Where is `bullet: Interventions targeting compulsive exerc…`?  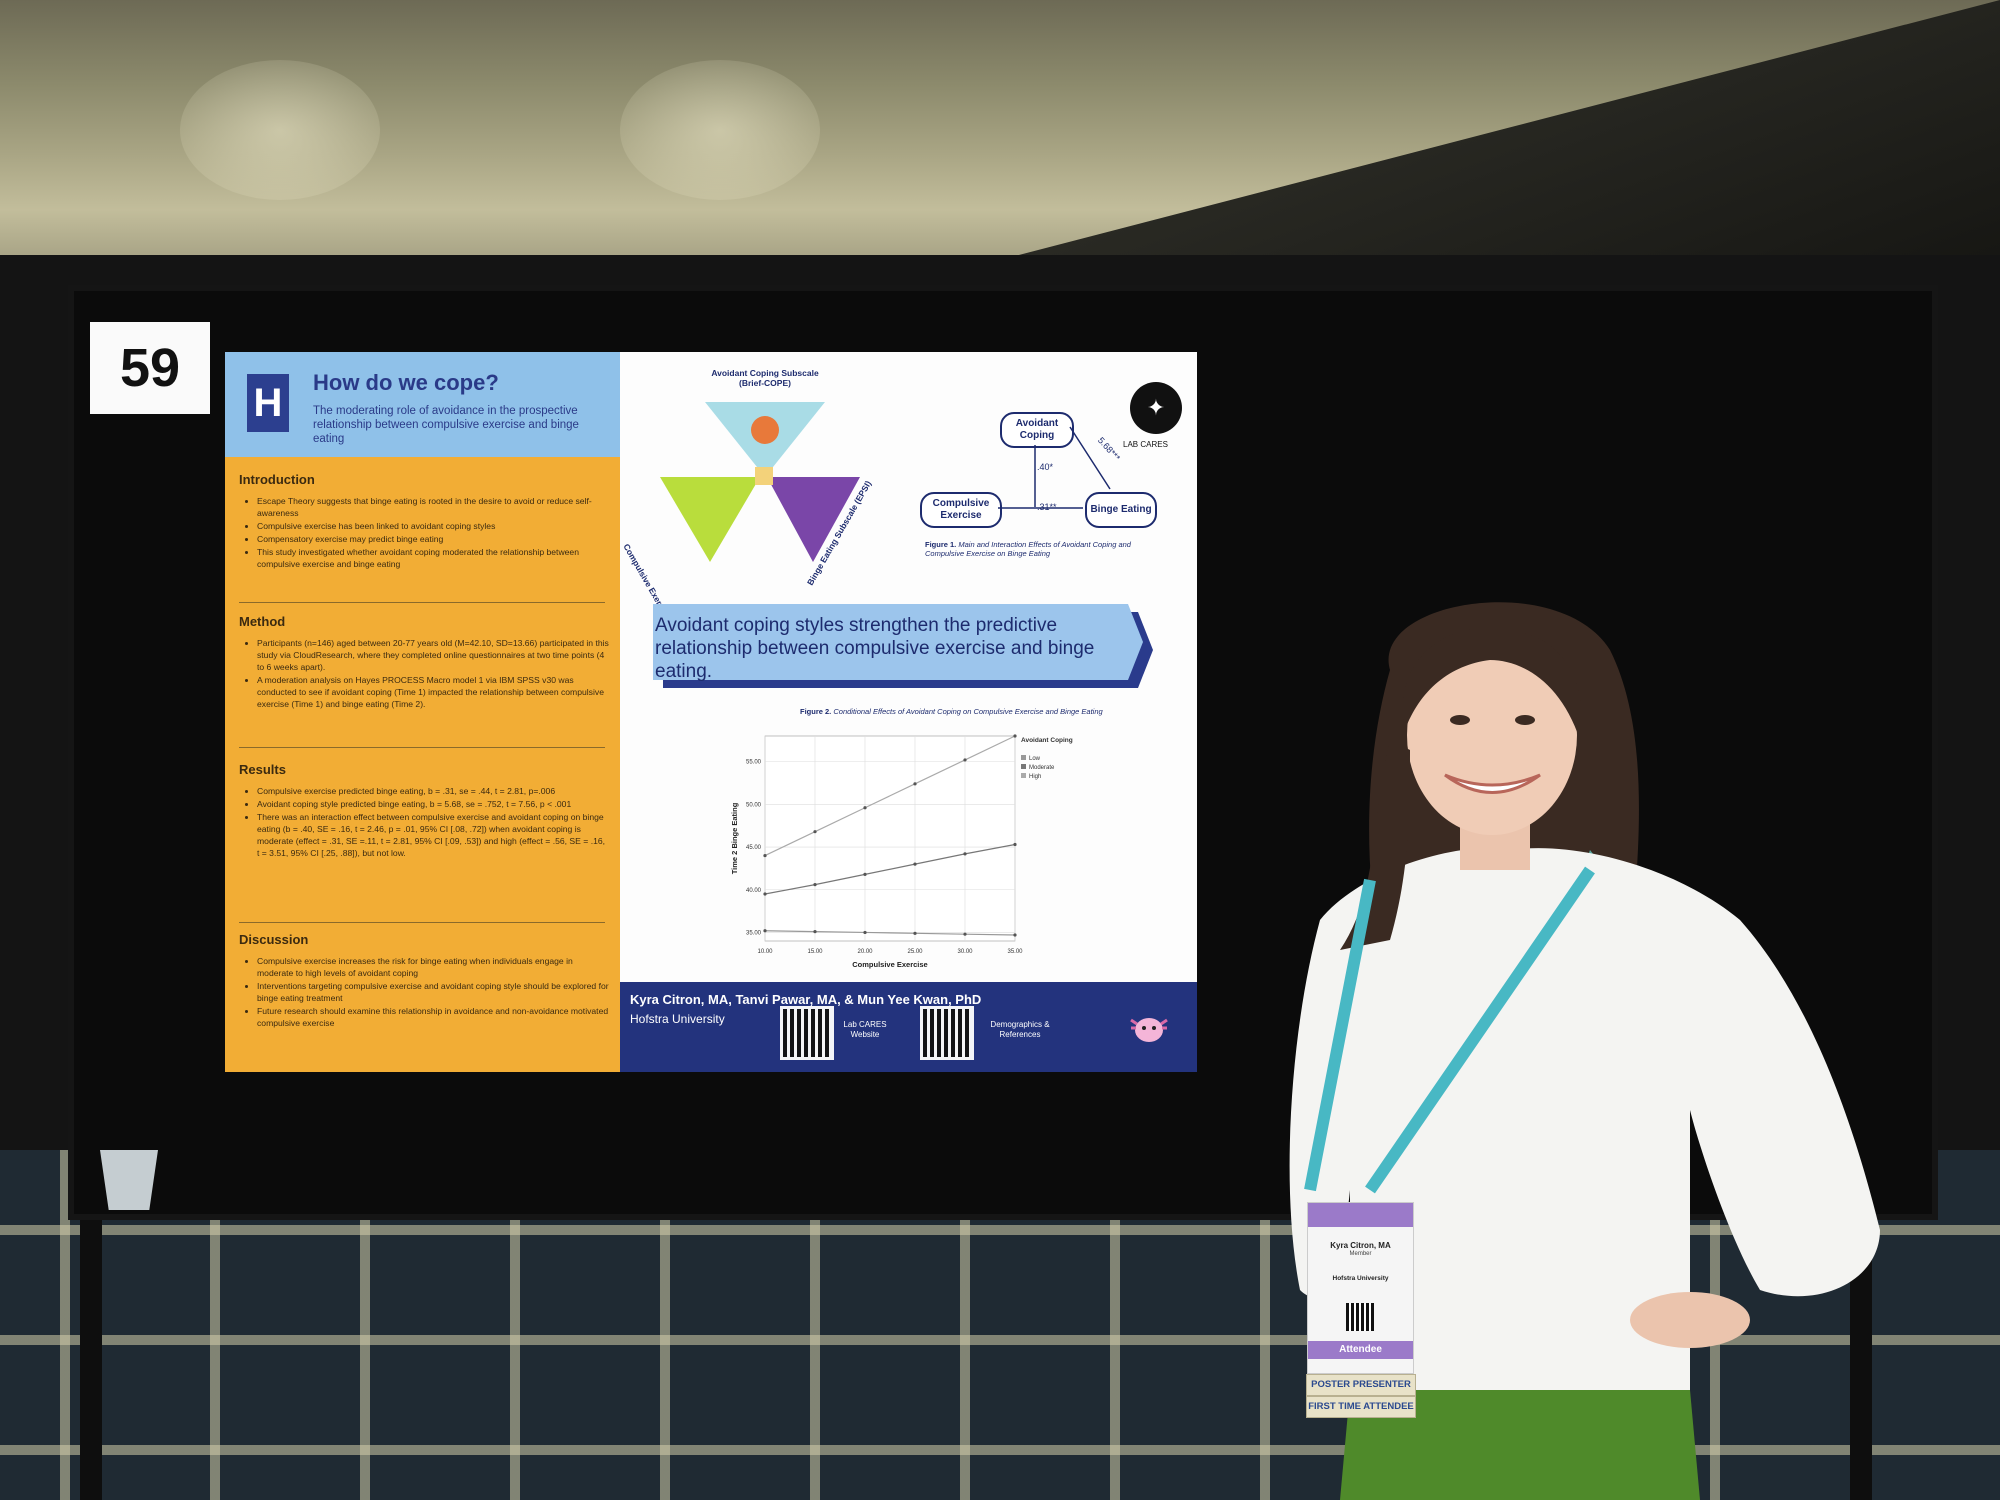
bullet: Interventions targeting compulsive exerc… is located at coordinates (433, 992).